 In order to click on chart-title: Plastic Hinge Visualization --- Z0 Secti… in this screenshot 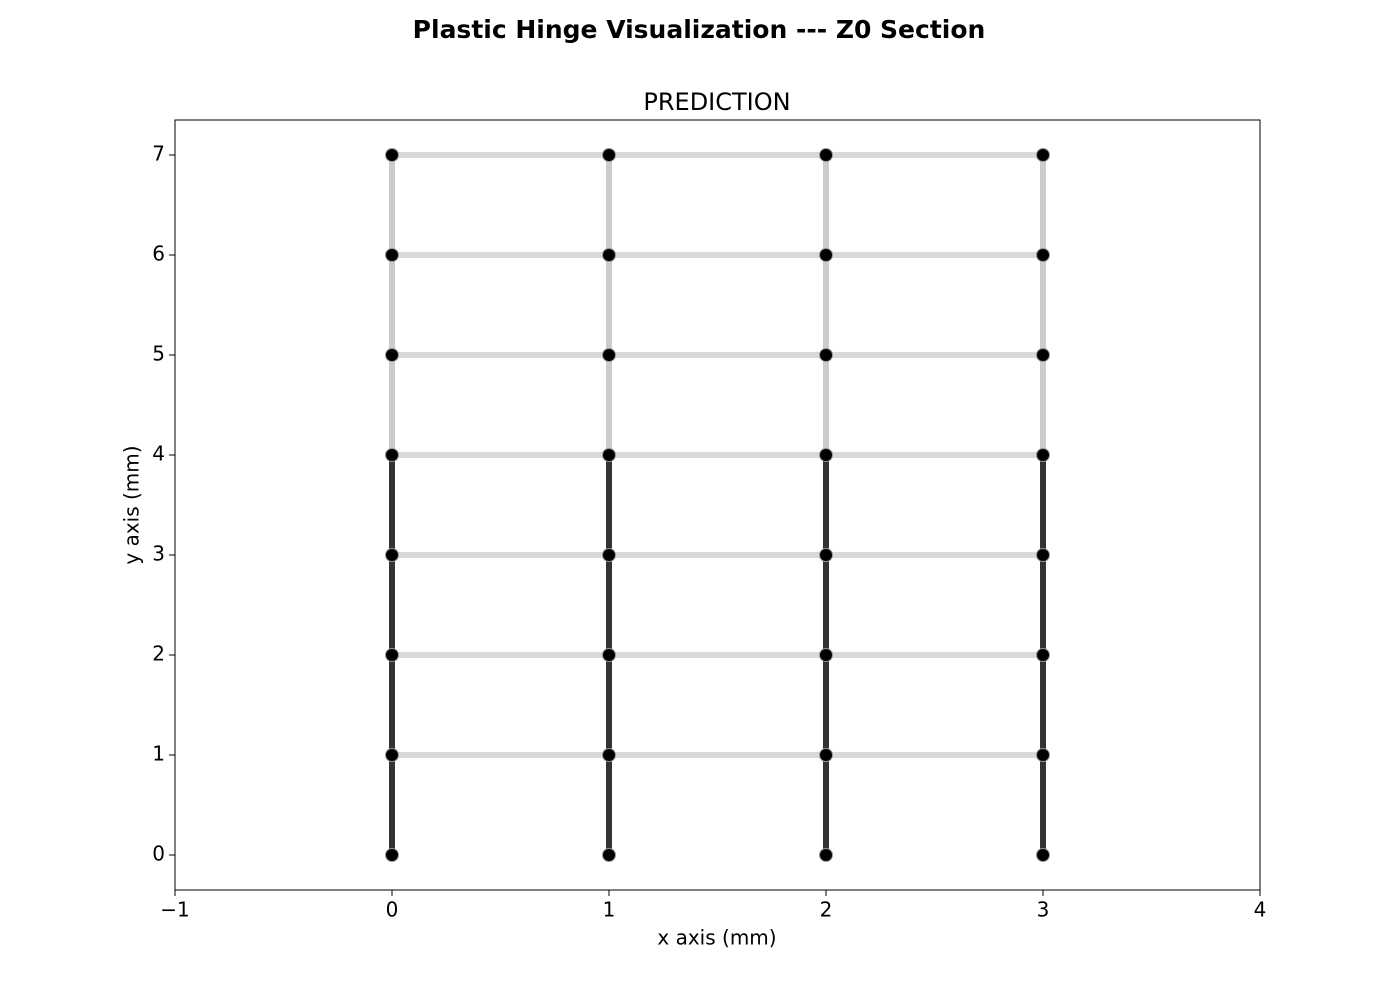, I will do `click(699, 29)`.